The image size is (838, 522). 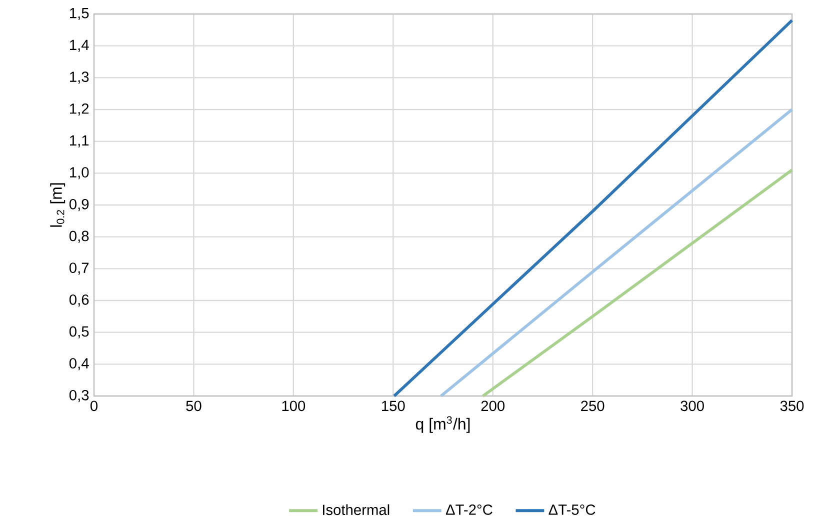 What do you see at coordinates (79, 236) in the screenshot?
I see `y-tick-label: 0,8` at bounding box center [79, 236].